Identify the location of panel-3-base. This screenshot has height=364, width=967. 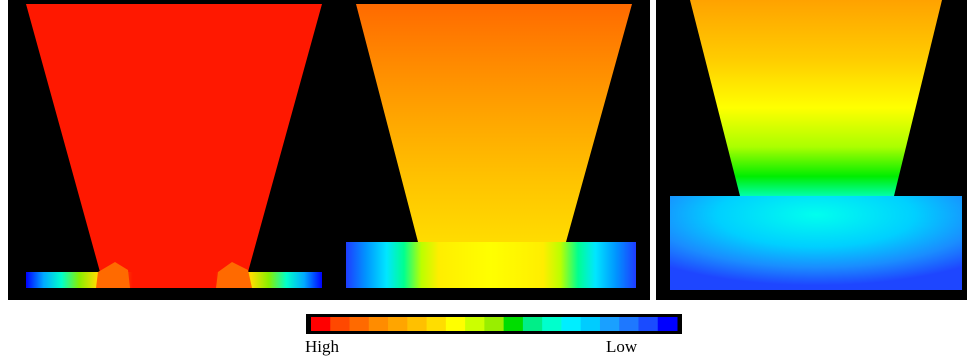
(816, 243).